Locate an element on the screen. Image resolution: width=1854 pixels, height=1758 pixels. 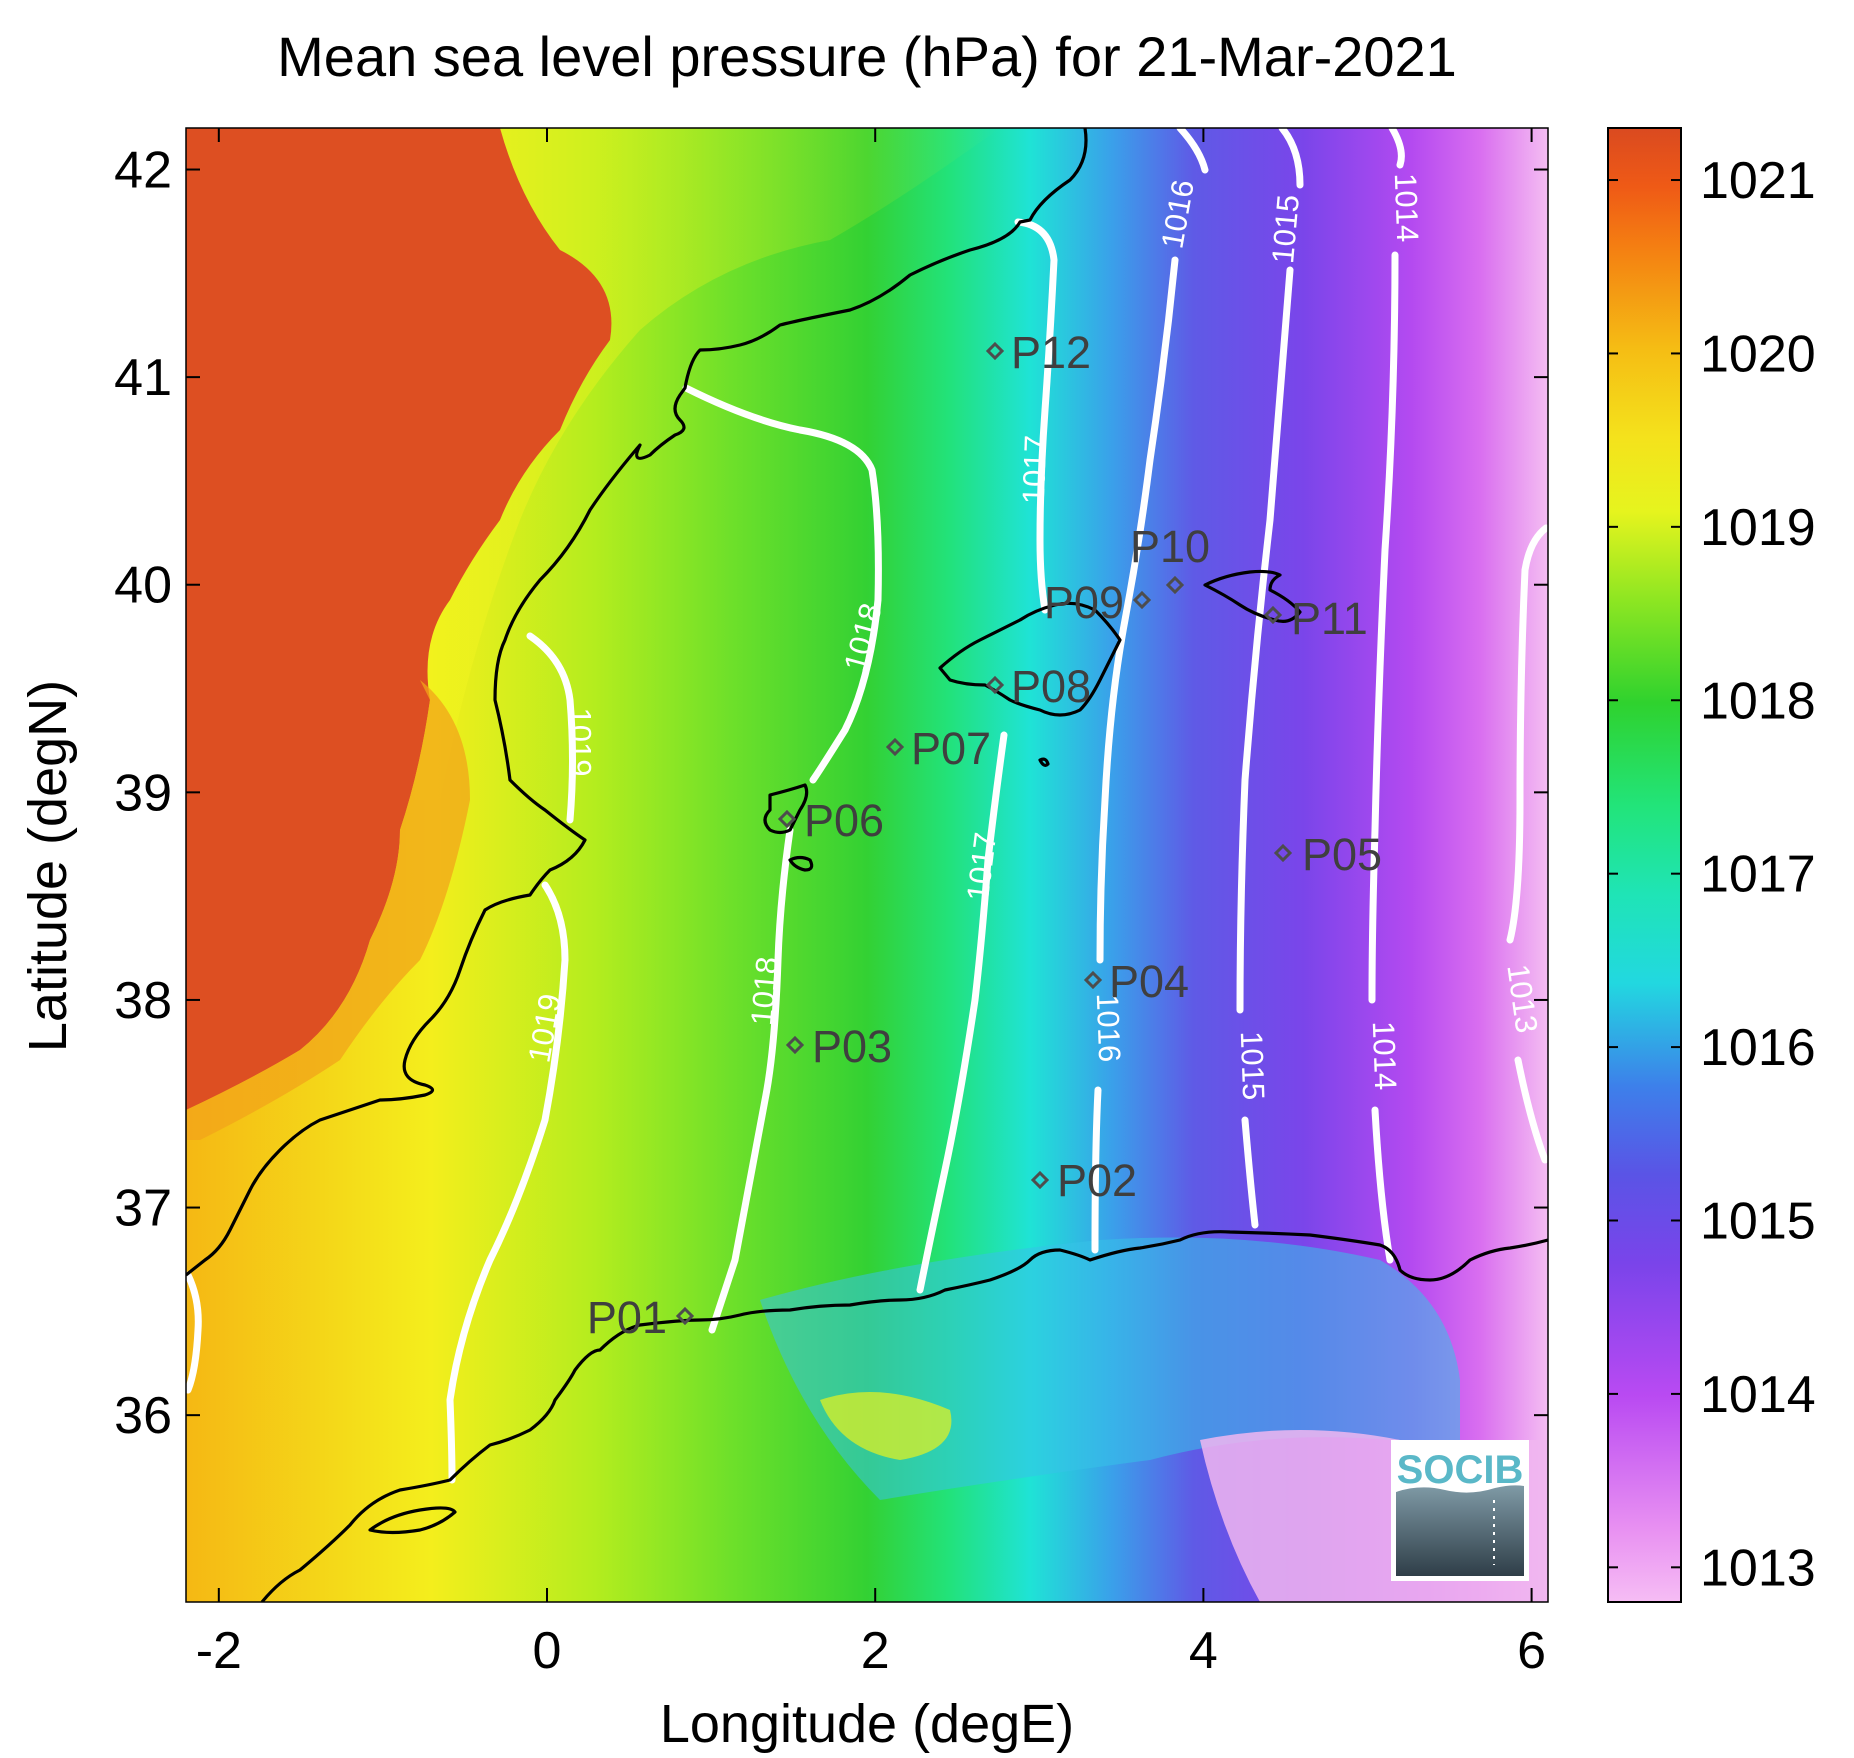
x-axis-label: Longitude (degE) is located at coordinates (867, 1724).